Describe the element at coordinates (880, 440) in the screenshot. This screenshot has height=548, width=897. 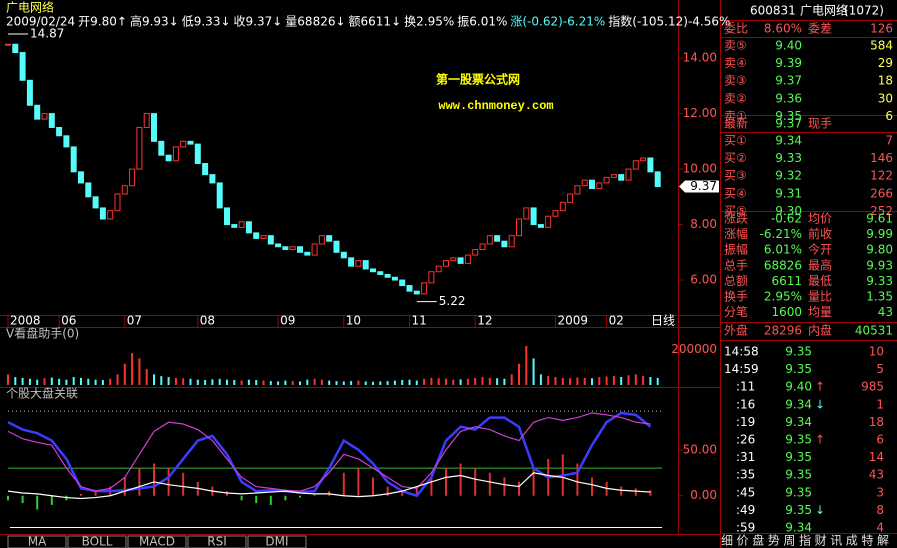
I see `tick-volume: 6` at that location.